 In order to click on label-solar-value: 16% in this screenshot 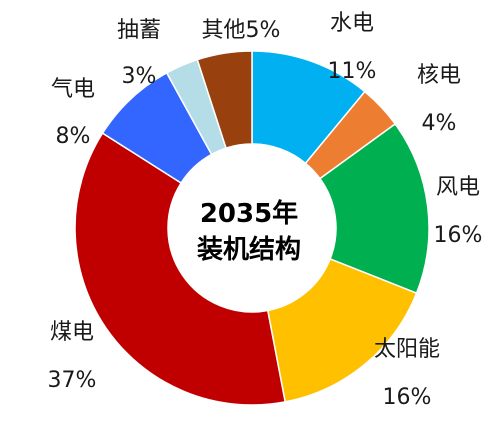, I will do `click(407, 397)`.